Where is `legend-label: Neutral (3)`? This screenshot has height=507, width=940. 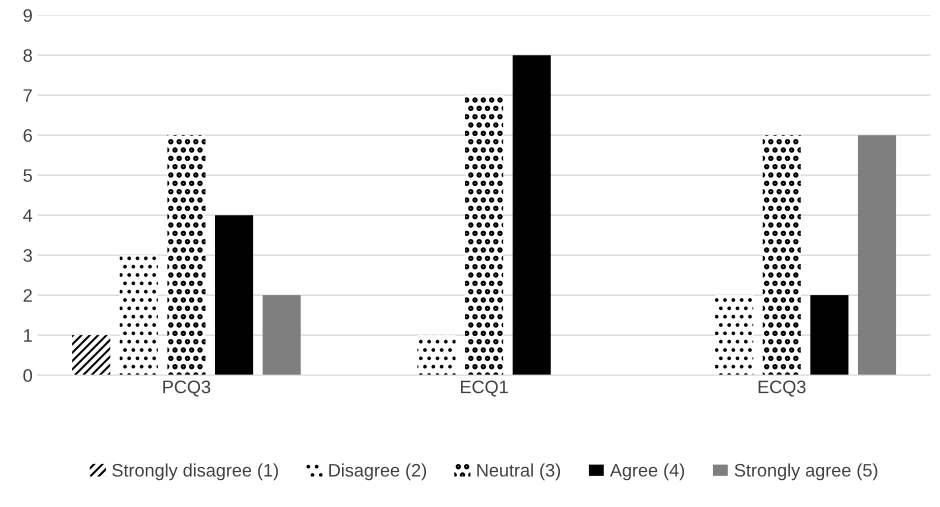
legend-label: Neutral (3) is located at coordinates (518, 471).